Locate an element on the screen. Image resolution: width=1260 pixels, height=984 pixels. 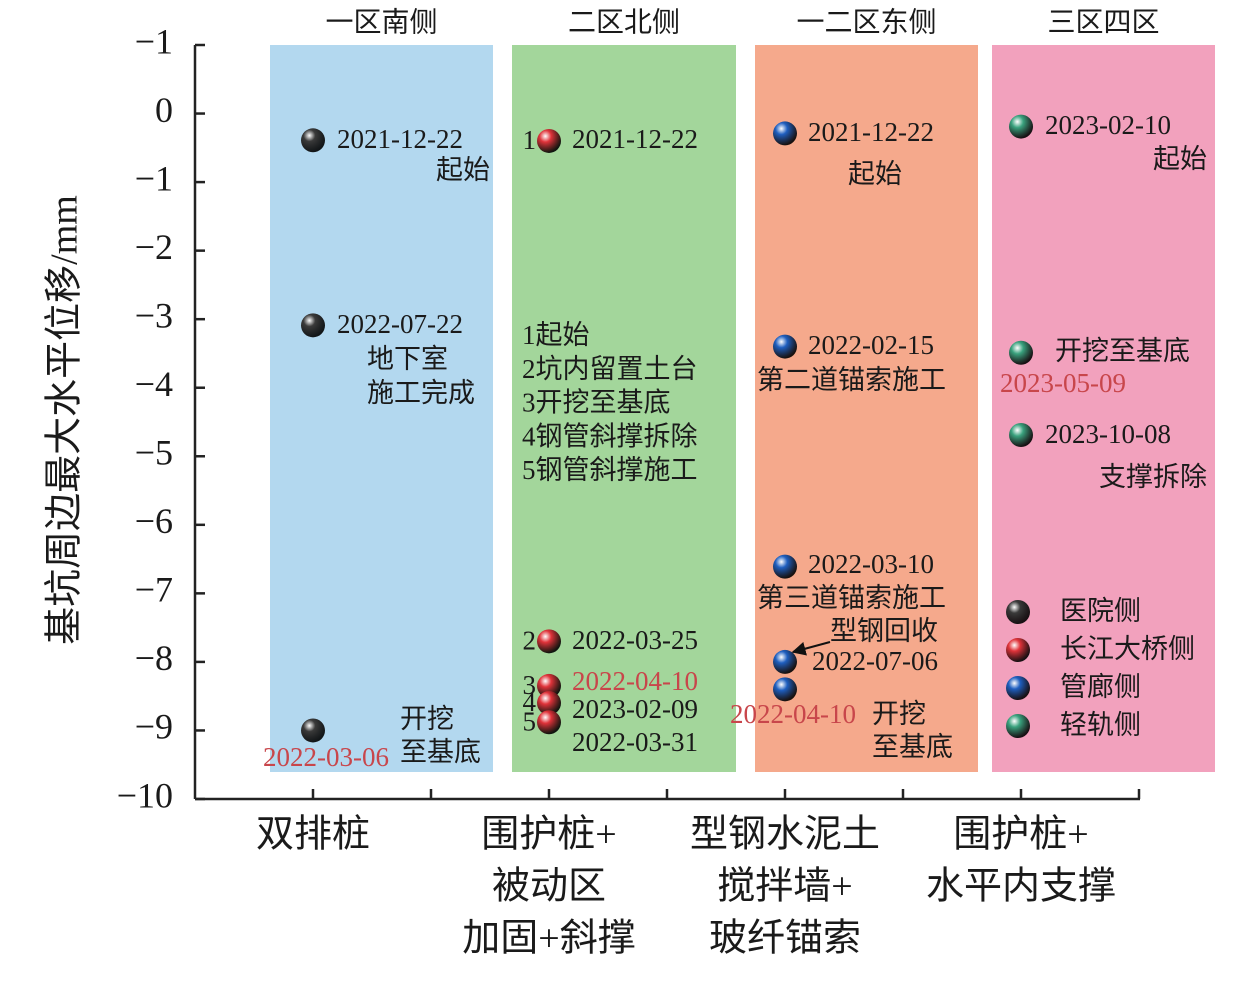
y-tick-label: −4 is located at coordinates (154, 384).